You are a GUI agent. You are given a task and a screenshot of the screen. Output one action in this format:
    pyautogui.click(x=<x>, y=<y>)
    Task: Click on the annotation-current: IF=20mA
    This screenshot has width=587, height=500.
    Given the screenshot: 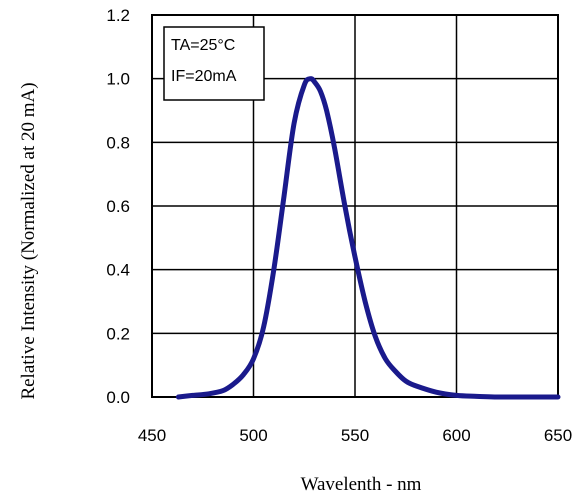 What is the action you would take?
    pyautogui.click(x=204, y=76)
    